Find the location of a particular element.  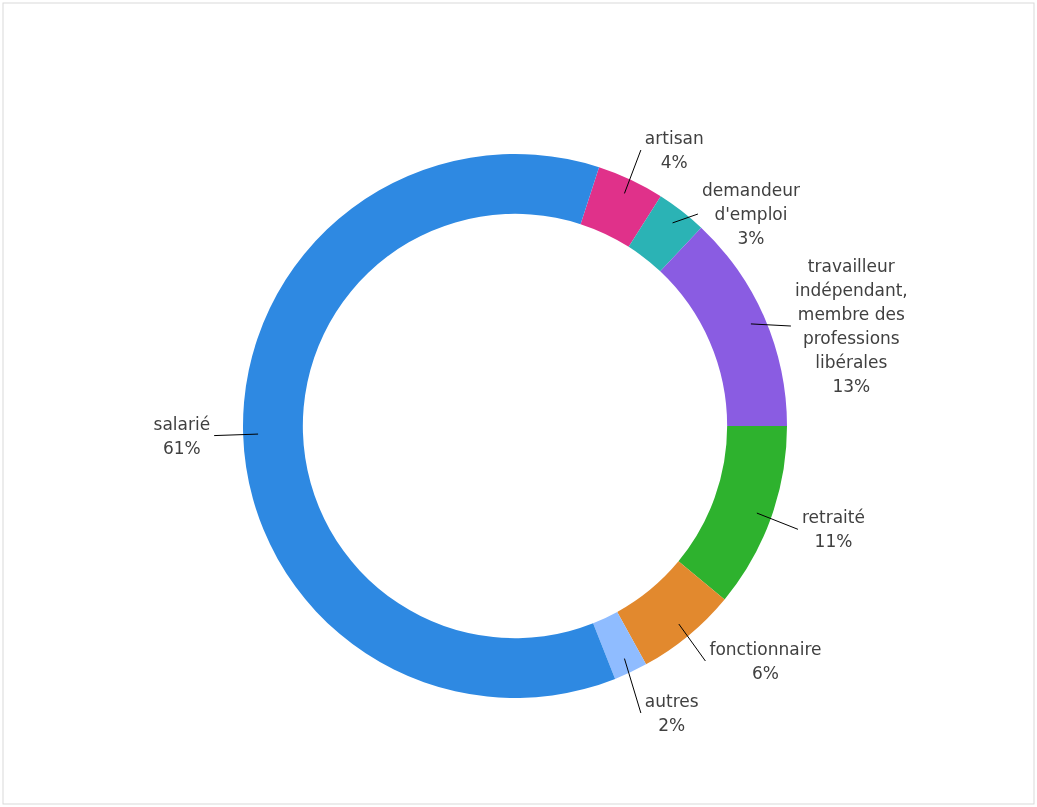

data-label: 3% is located at coordinates (751, 238).